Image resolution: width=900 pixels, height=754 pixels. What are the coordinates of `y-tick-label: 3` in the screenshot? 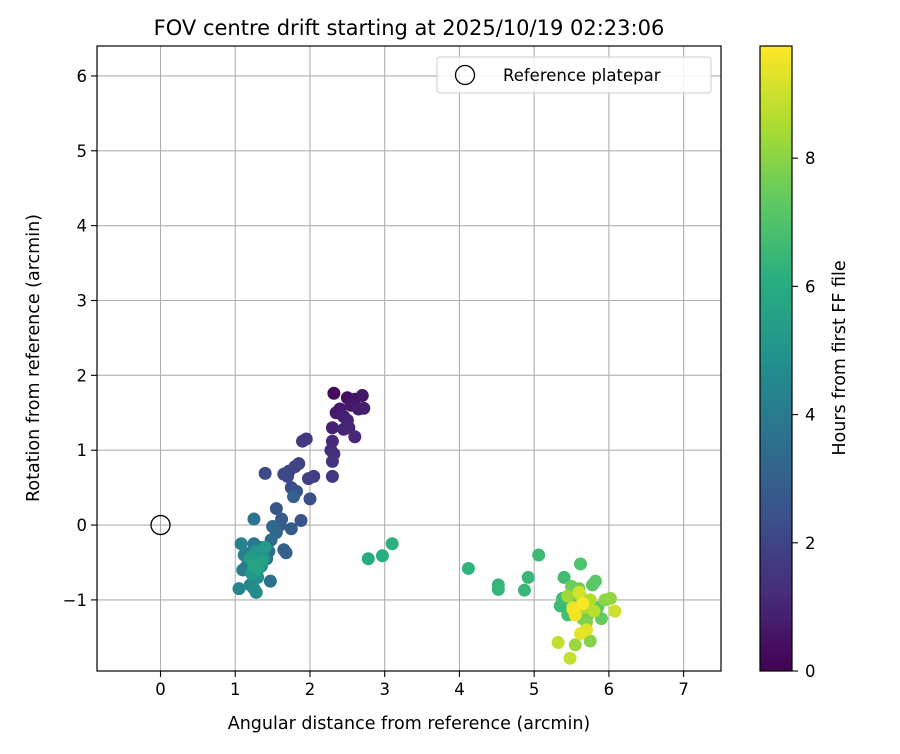 It's located at (82, 300).